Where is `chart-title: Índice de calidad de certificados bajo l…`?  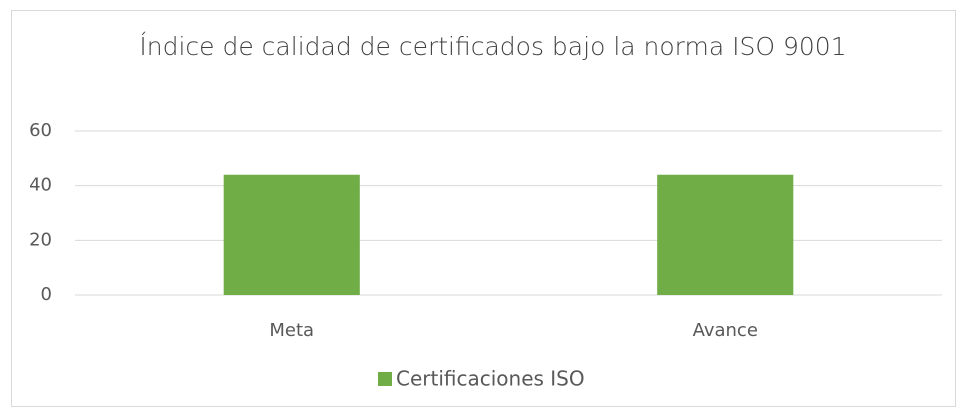 chart-title: Índice de calidad de certificados bajo l… is located at coordinates (493, 46).